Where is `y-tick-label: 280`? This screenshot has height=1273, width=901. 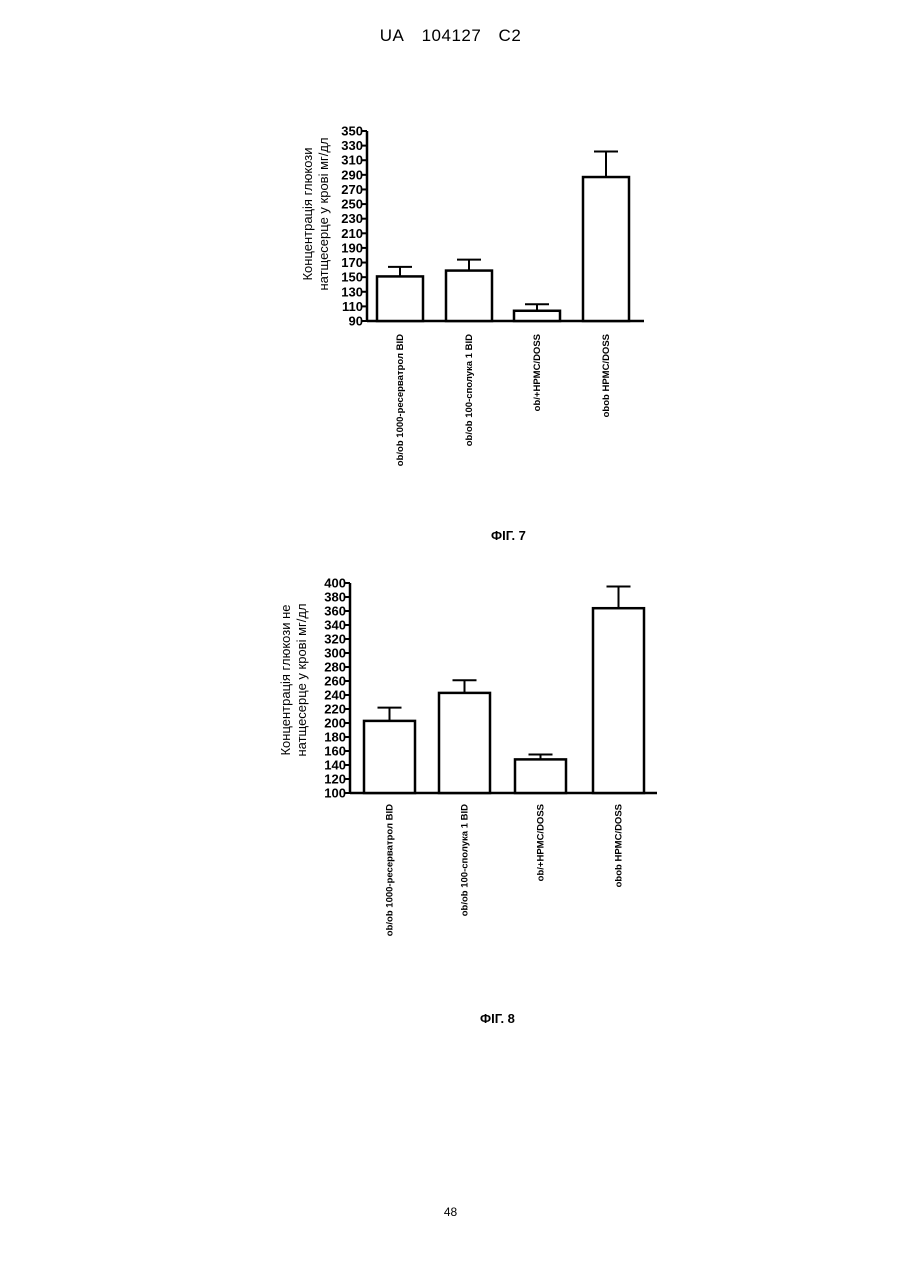
y-tick-label: 280 is located at coordinates (335, 667).